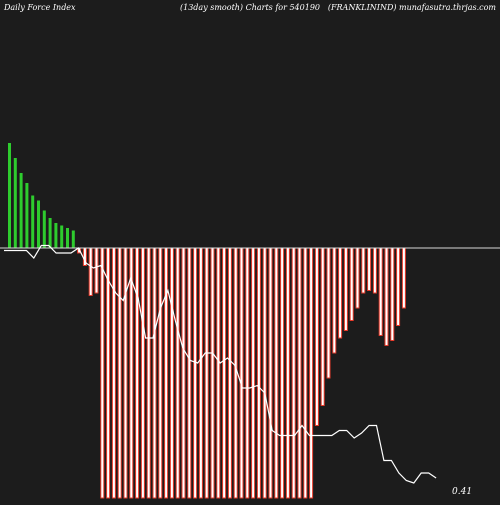 The image size is (500, 505). Describe the element at coordinates (412, 7) in the screenshot. I see `header-right-label: (FRANKLININD) munafasutra.thrjas.com` at that location.